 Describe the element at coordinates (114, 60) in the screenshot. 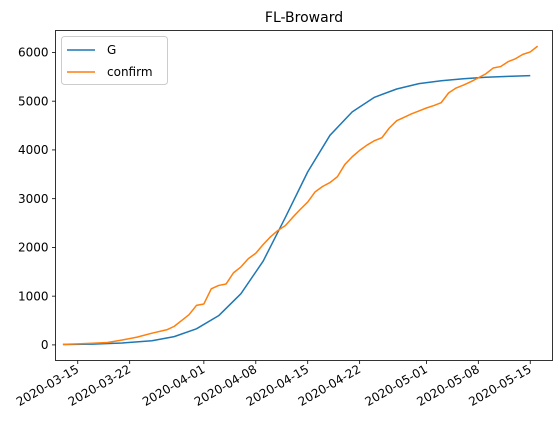

I see `legend: G confirm` at that location.